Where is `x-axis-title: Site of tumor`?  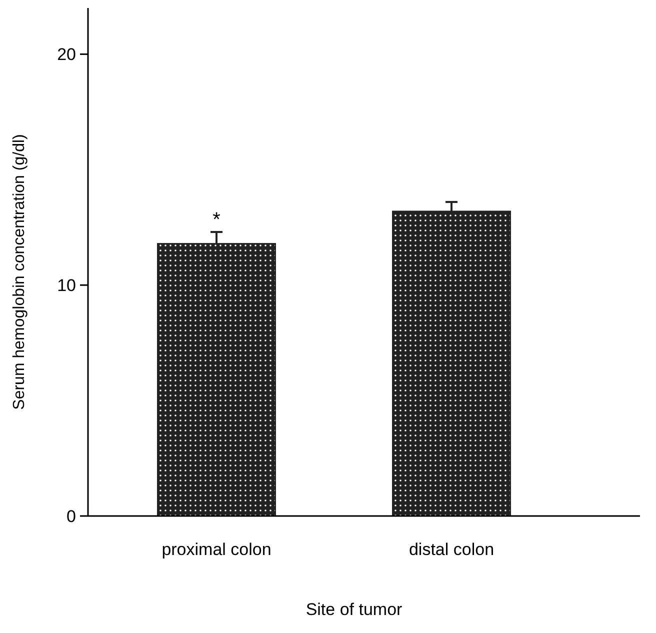
x-axis-title: Site of tumor is located at coordinates (354, 609).